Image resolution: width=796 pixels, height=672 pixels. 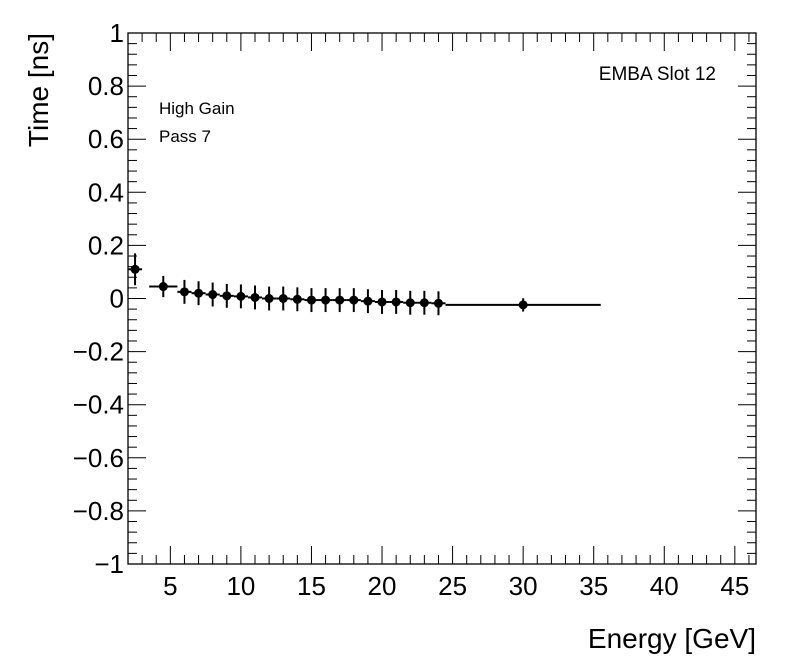 I want to click on data-points, so click(x=364, y=284).